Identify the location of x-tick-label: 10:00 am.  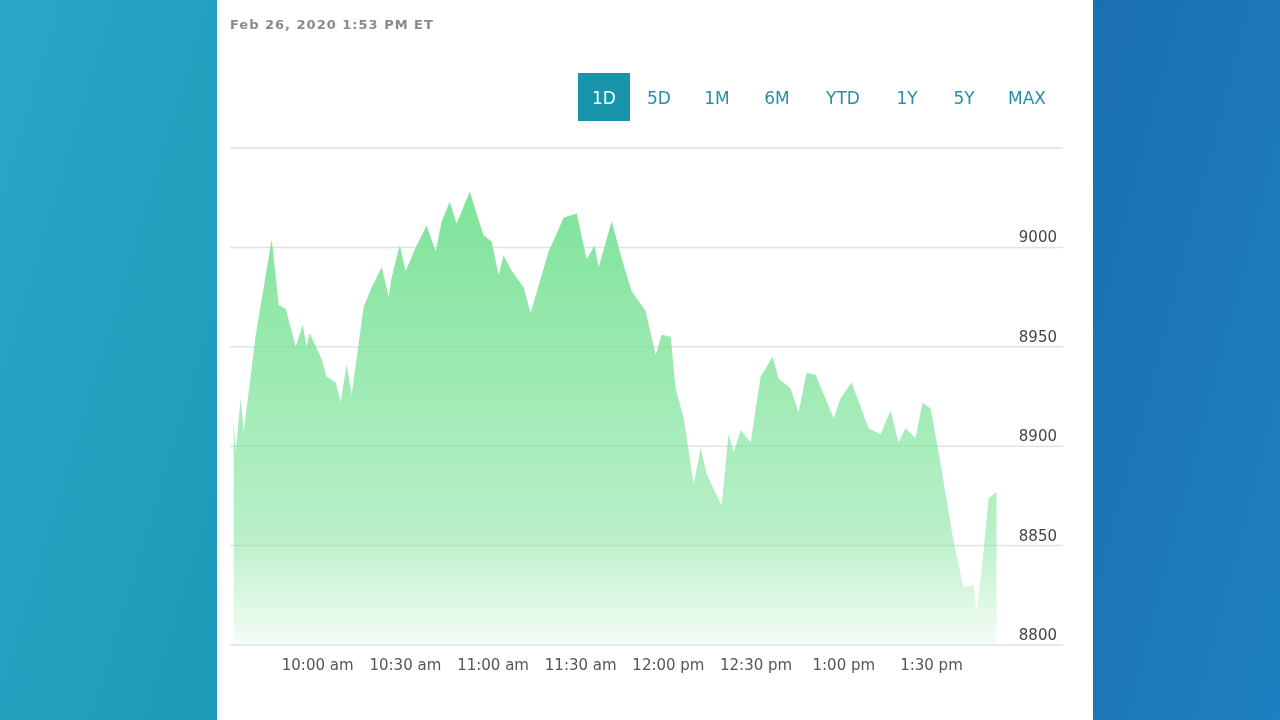
(317, 665).